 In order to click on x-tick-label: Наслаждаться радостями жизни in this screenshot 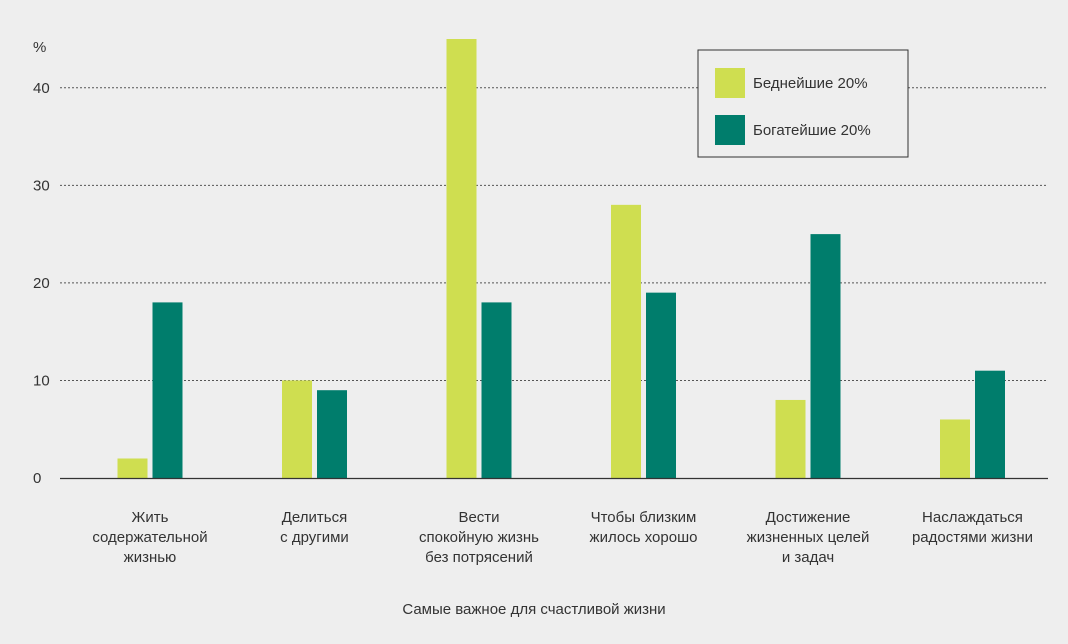, I will do `click(972, 527)`.